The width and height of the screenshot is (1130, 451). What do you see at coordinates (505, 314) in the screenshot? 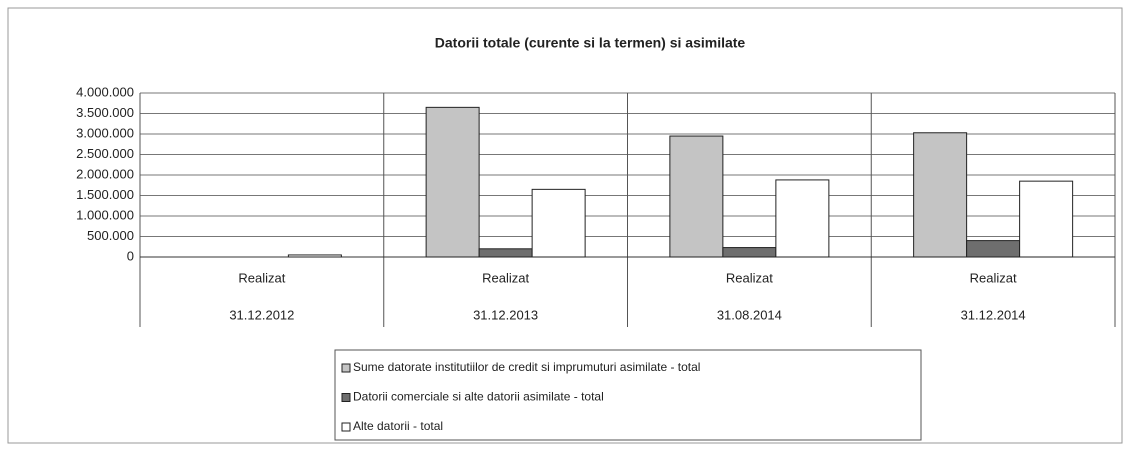
I see `x-tick-label: 31.12.2013` at bounding box center [505, 314].